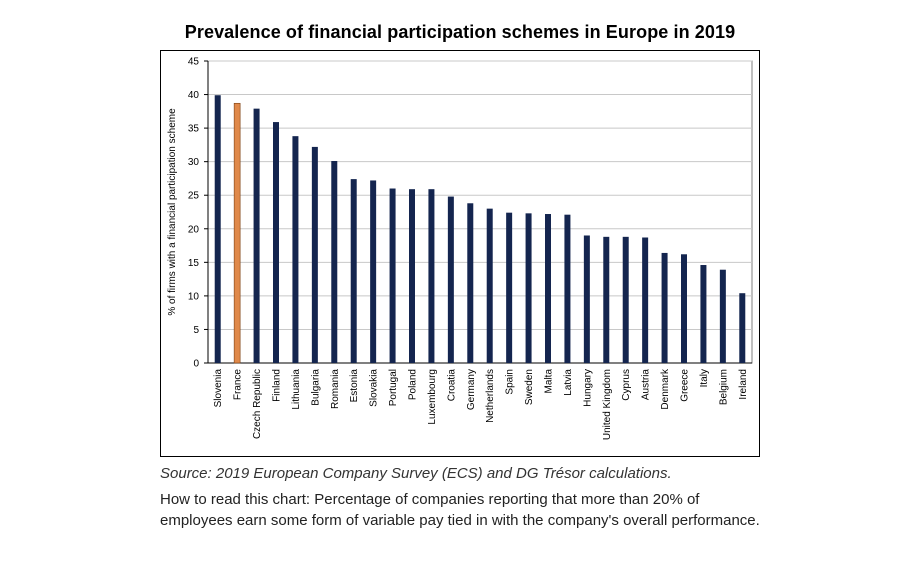 This screenshot has width=921, height=576. What do you see at coordinates (586, 299) in the screenshot?
I see `bar-hungary` at bounding box center [586, 299].